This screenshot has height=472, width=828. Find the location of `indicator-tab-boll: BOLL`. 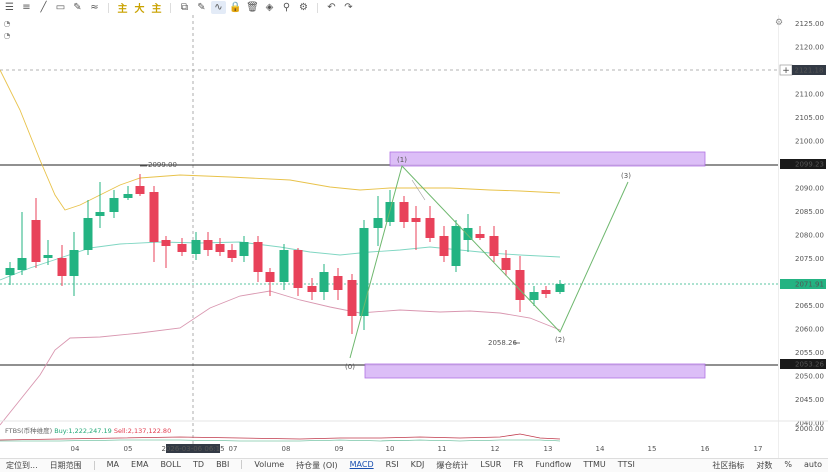

indicator-tab-boll: BOLL is located at coordinates (171, 464).